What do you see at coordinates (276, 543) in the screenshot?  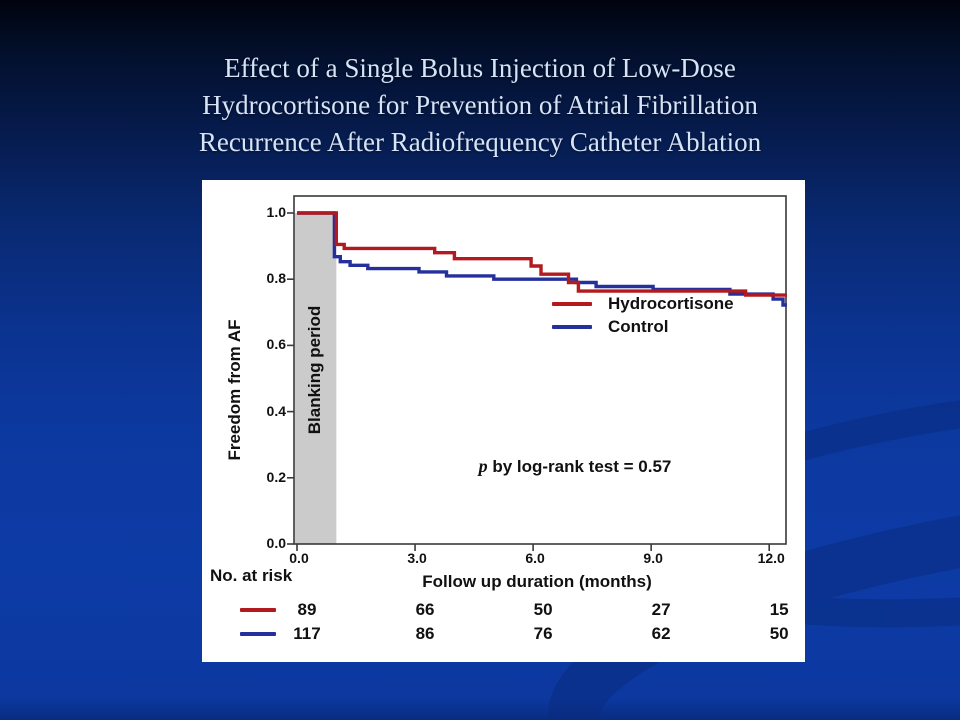 I see `y-tick-label: 0.0` at bounding box center [276, 543].